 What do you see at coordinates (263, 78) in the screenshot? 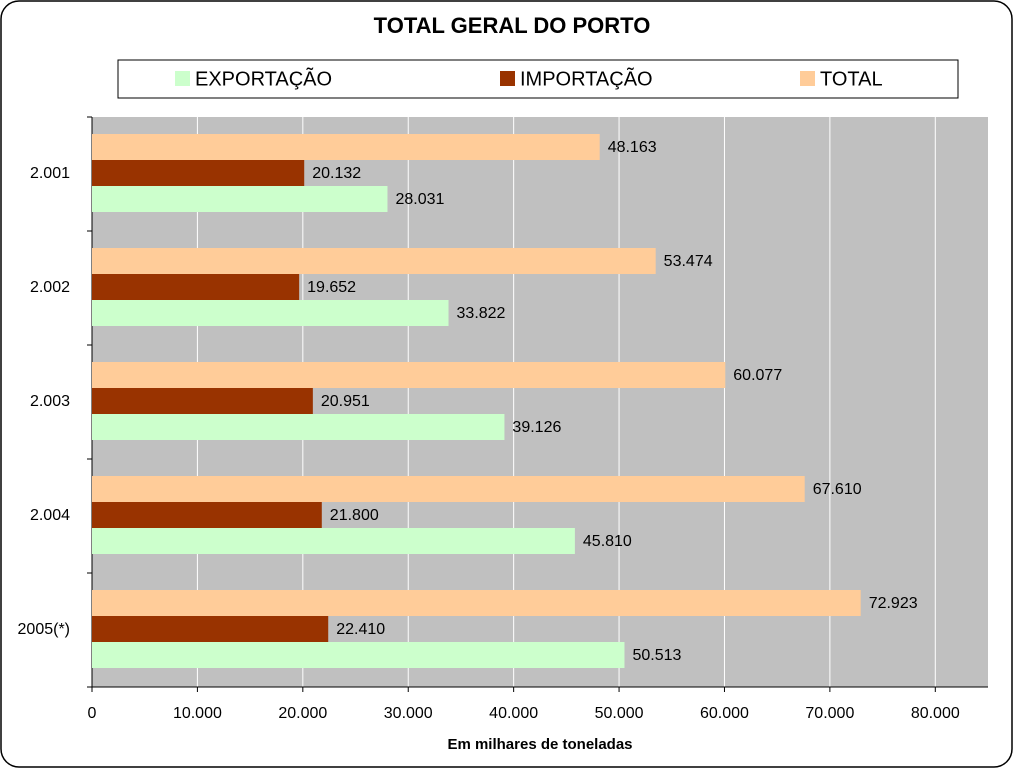
I see `legend-label: EXPORTAÇÃO` at bounding box center [263, 78].